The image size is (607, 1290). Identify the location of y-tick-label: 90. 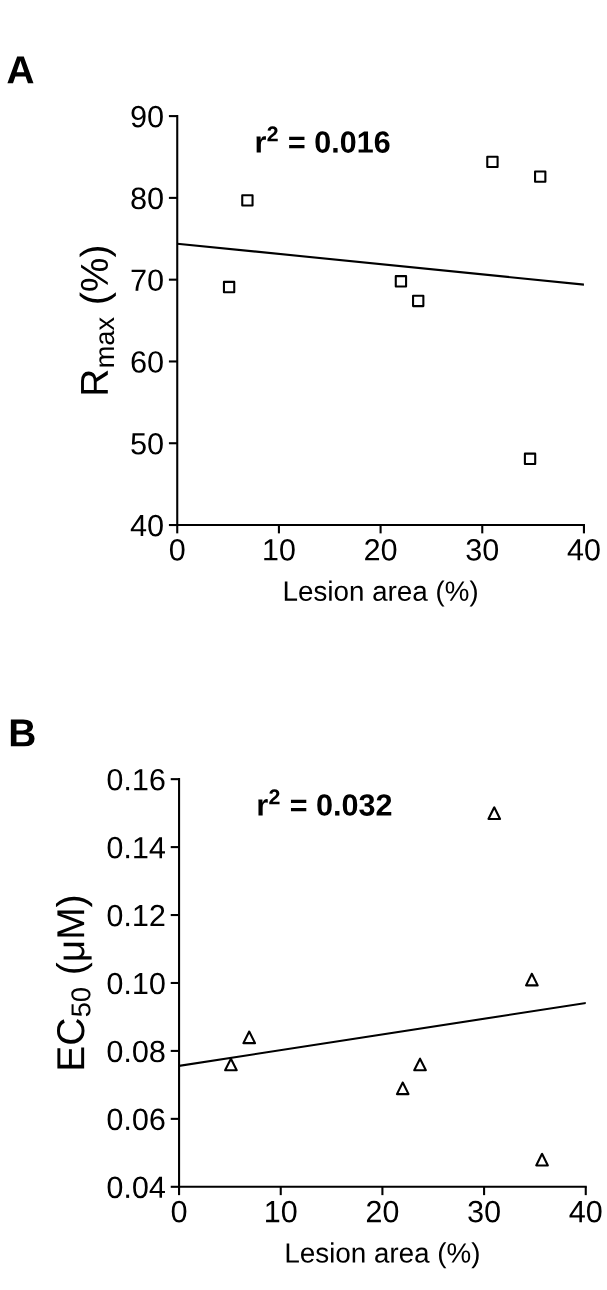
(147, 116).